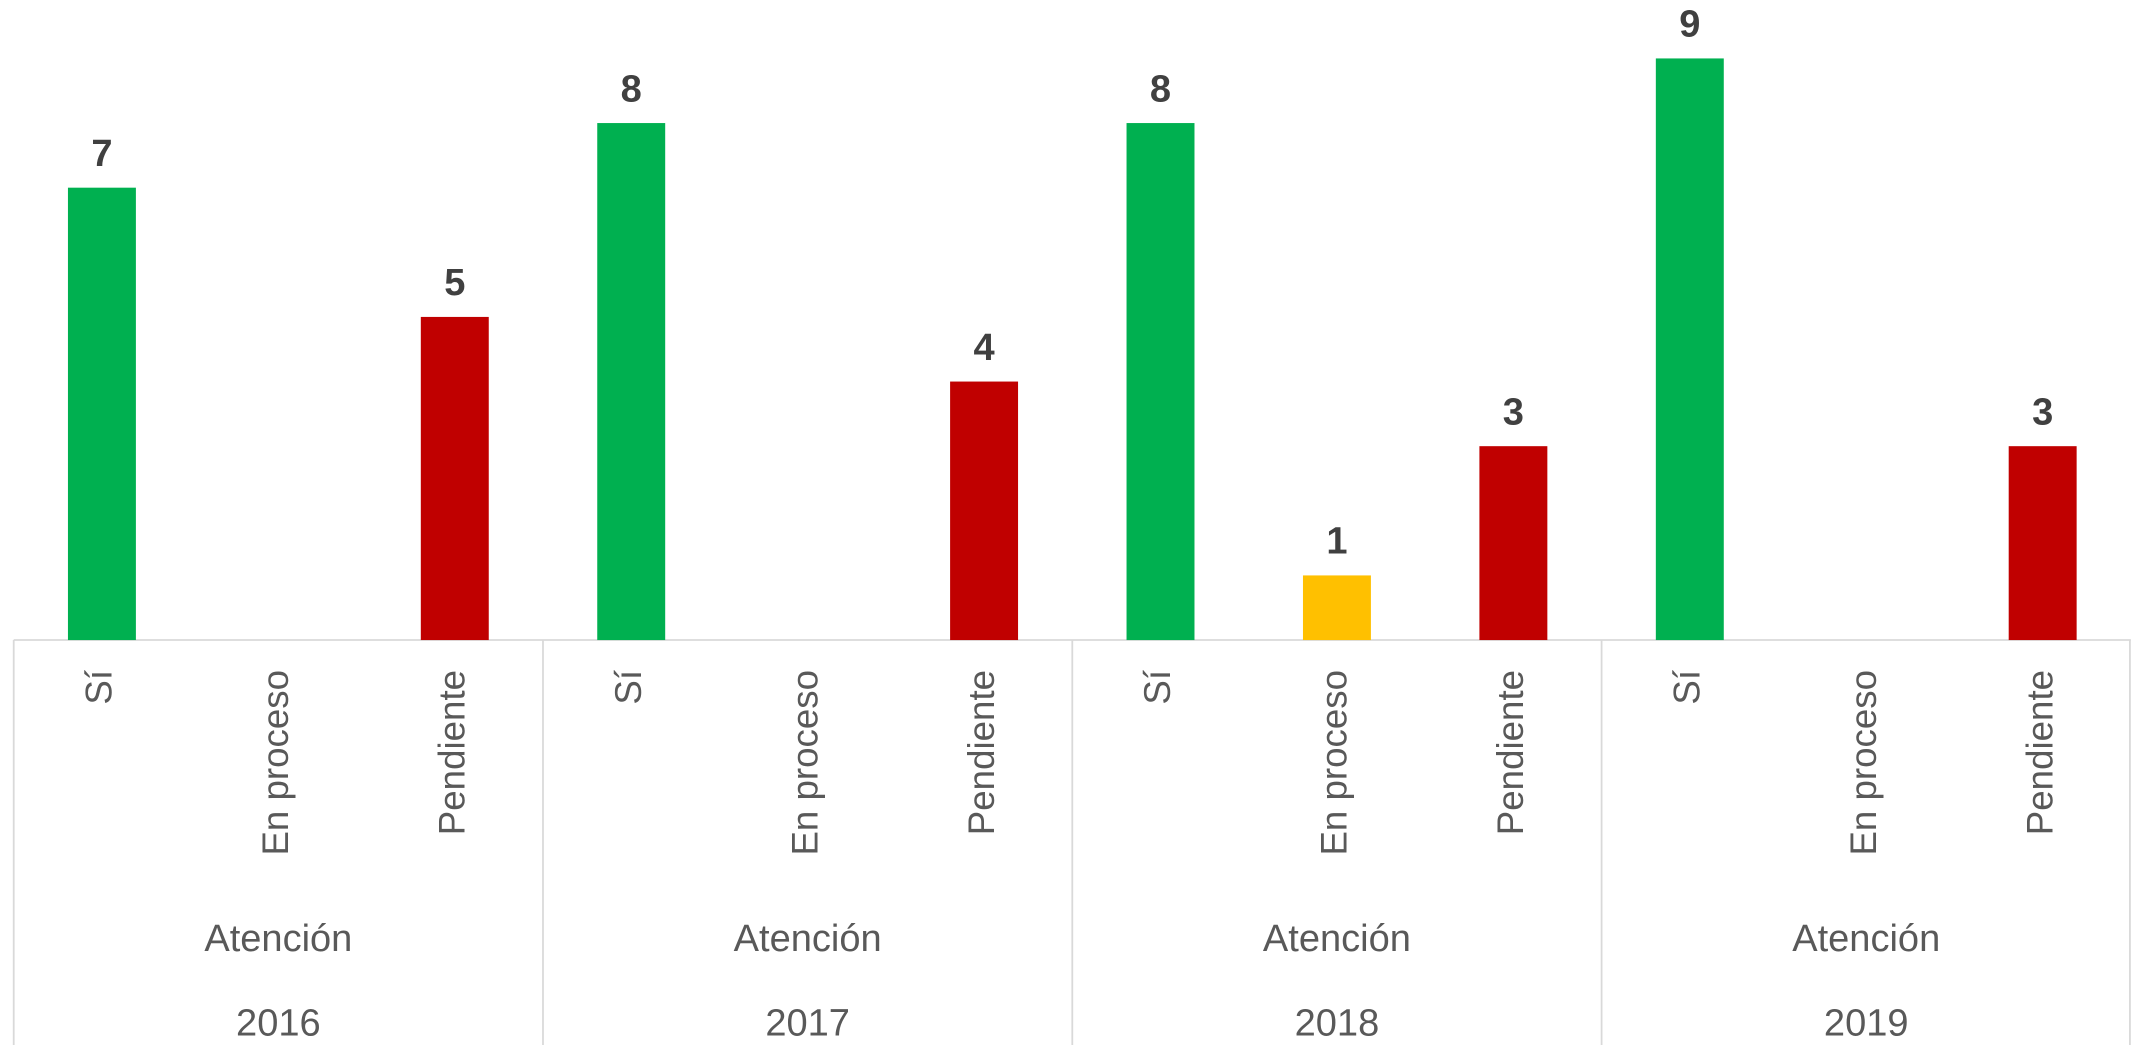 The height and width of the screenshot is (1045, 2131). I want to click on year-label: 2019, so click(1866, 1023).